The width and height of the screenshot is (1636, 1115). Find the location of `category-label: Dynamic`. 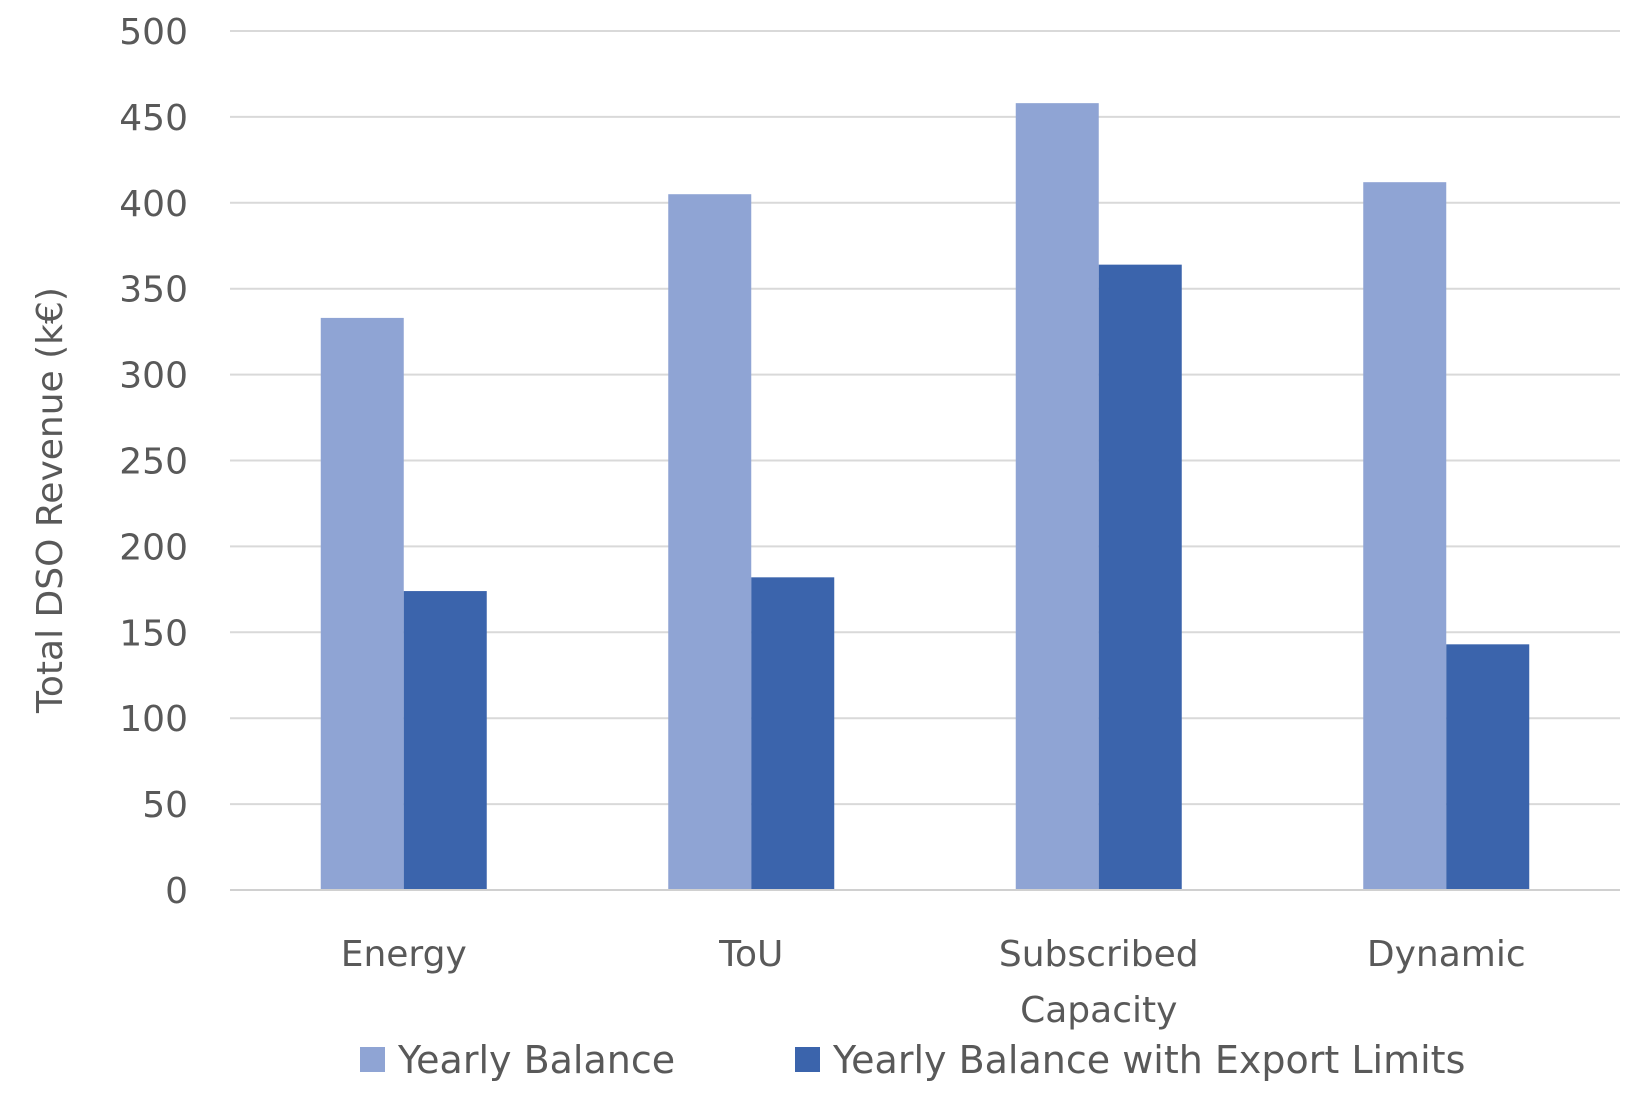

category-label: Dynamic is located at coordinates (1446, 954).